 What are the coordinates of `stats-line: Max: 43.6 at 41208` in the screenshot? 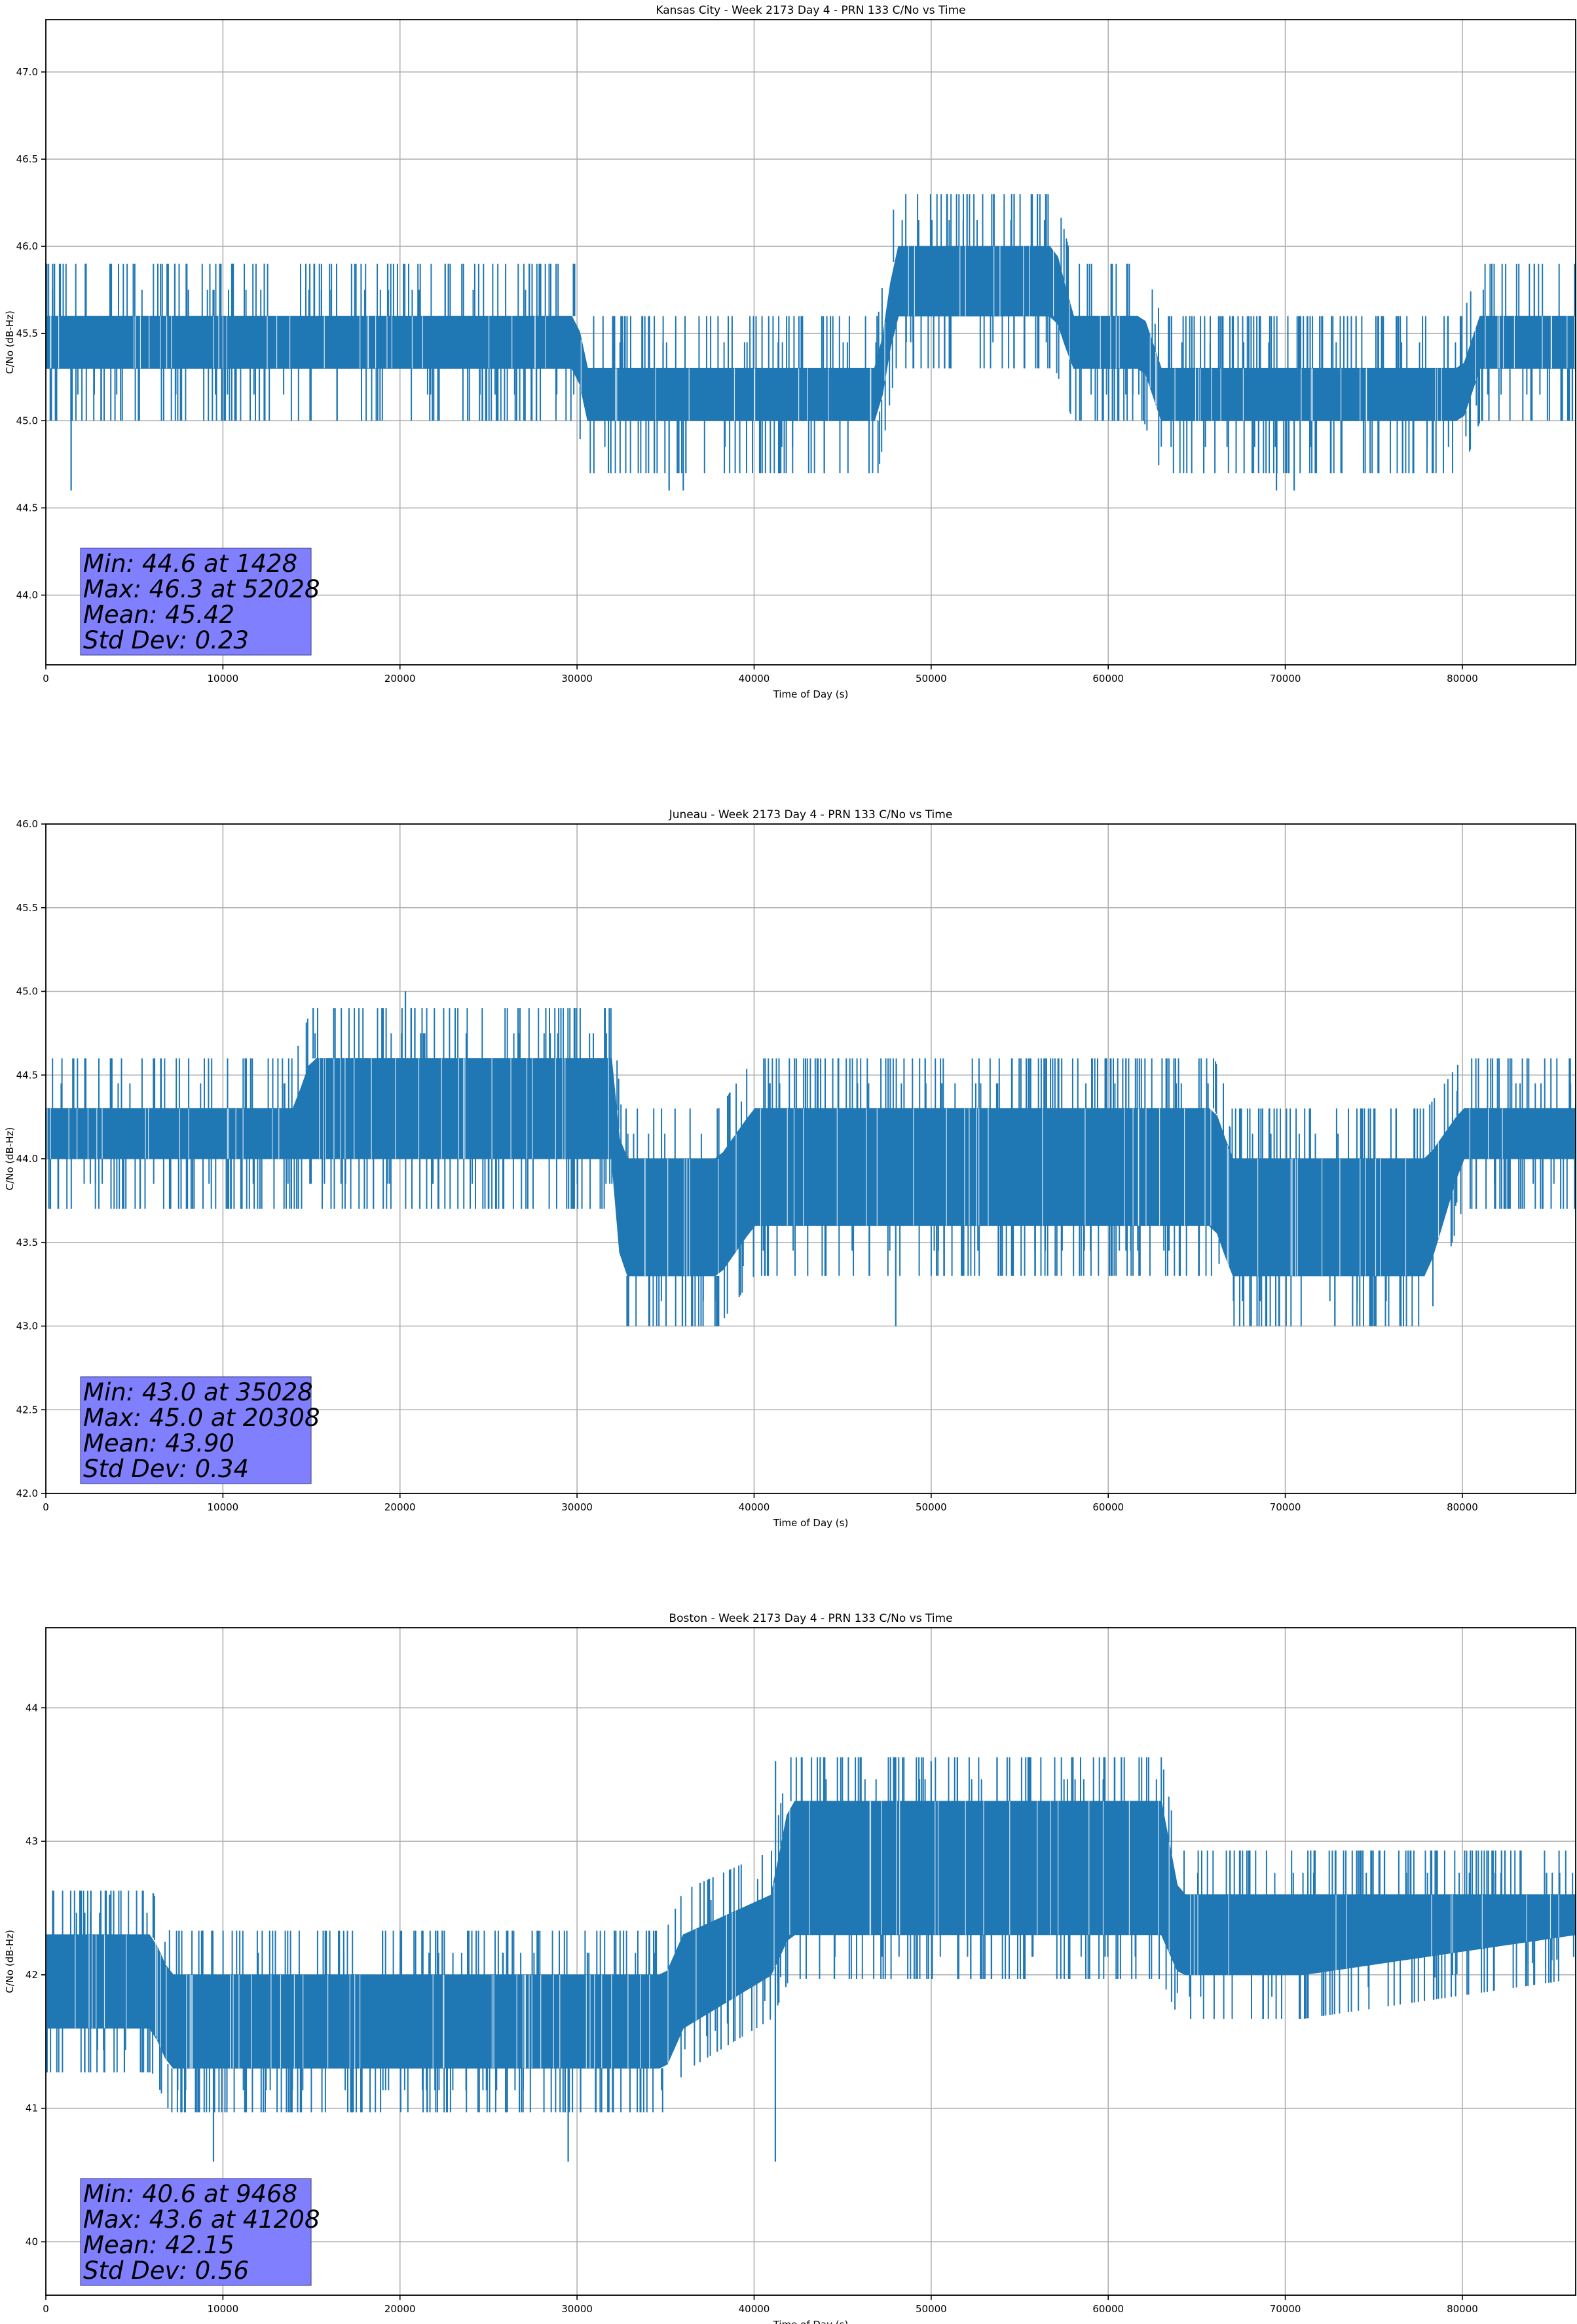 It's located at (201, 2219).